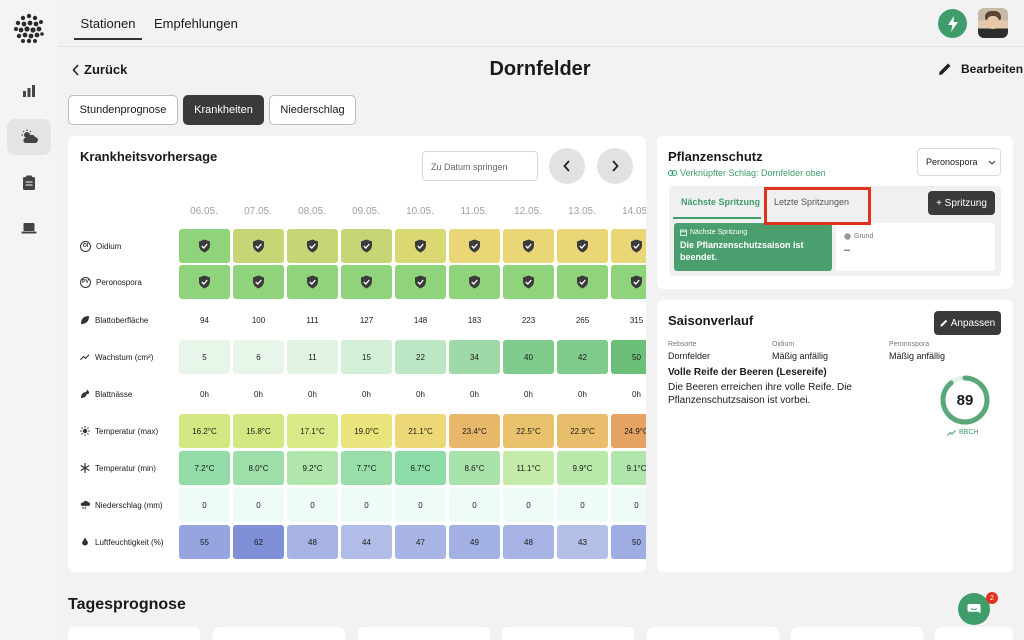  I want to click on row-label: Blattnässe, so click(106, 394).